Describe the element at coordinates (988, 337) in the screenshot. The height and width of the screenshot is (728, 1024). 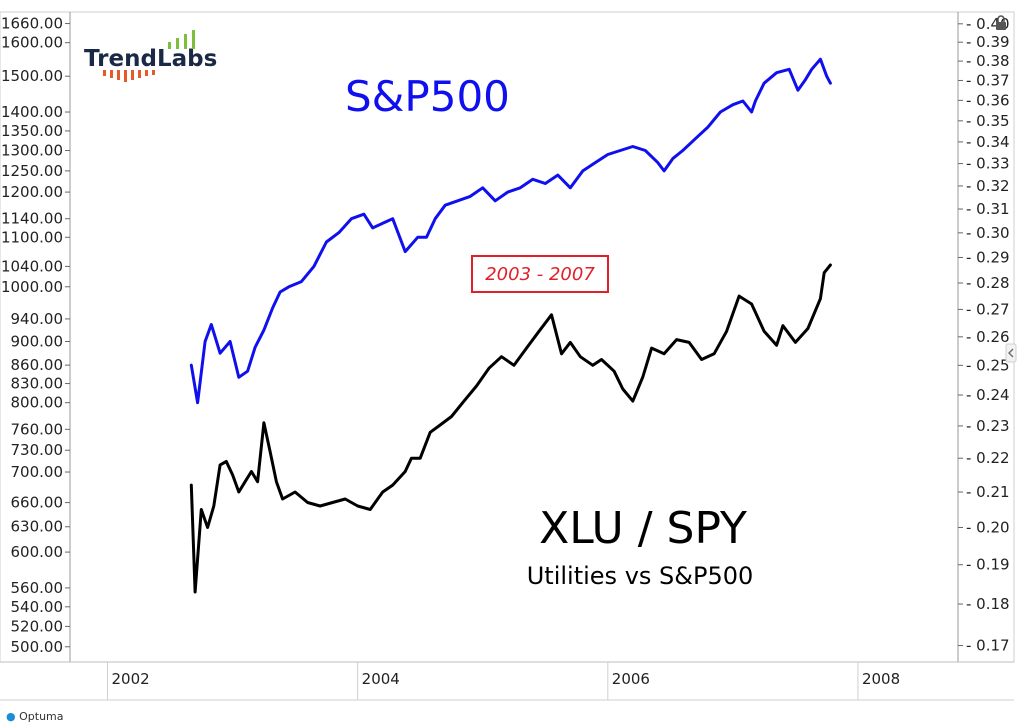
I see `right-tick-label: - 0.26` at that location.